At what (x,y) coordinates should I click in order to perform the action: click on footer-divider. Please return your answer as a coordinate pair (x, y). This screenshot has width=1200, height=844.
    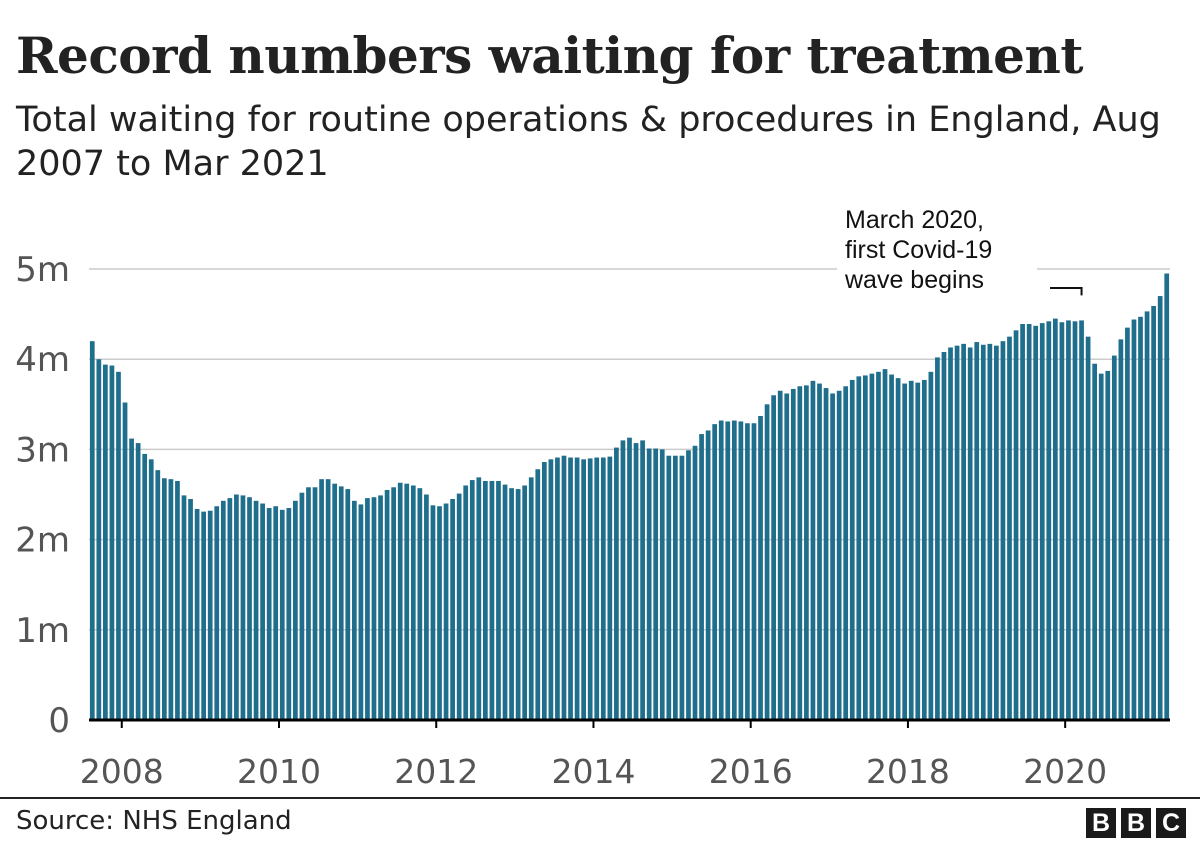
    Looking at the image, I should click on (600, 798).